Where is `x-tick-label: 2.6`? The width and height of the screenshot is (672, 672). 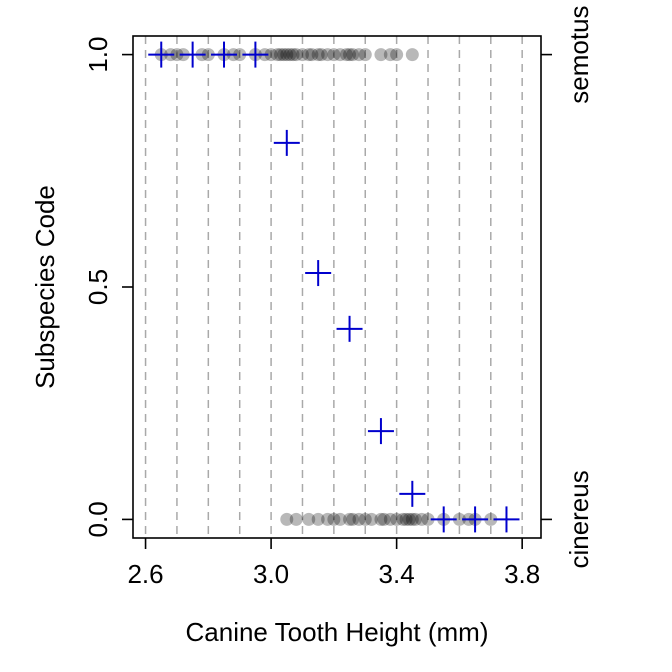
x-tick-label: 2.6 is located at coordinates (145, 574).